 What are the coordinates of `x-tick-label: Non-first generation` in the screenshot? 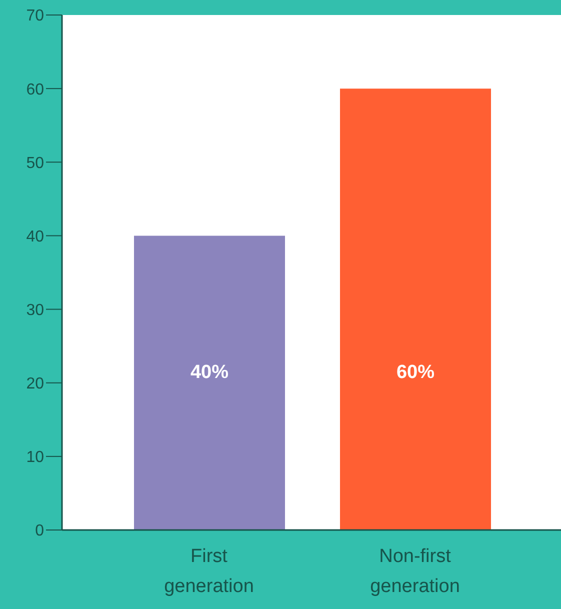 It's located at (415, 571).